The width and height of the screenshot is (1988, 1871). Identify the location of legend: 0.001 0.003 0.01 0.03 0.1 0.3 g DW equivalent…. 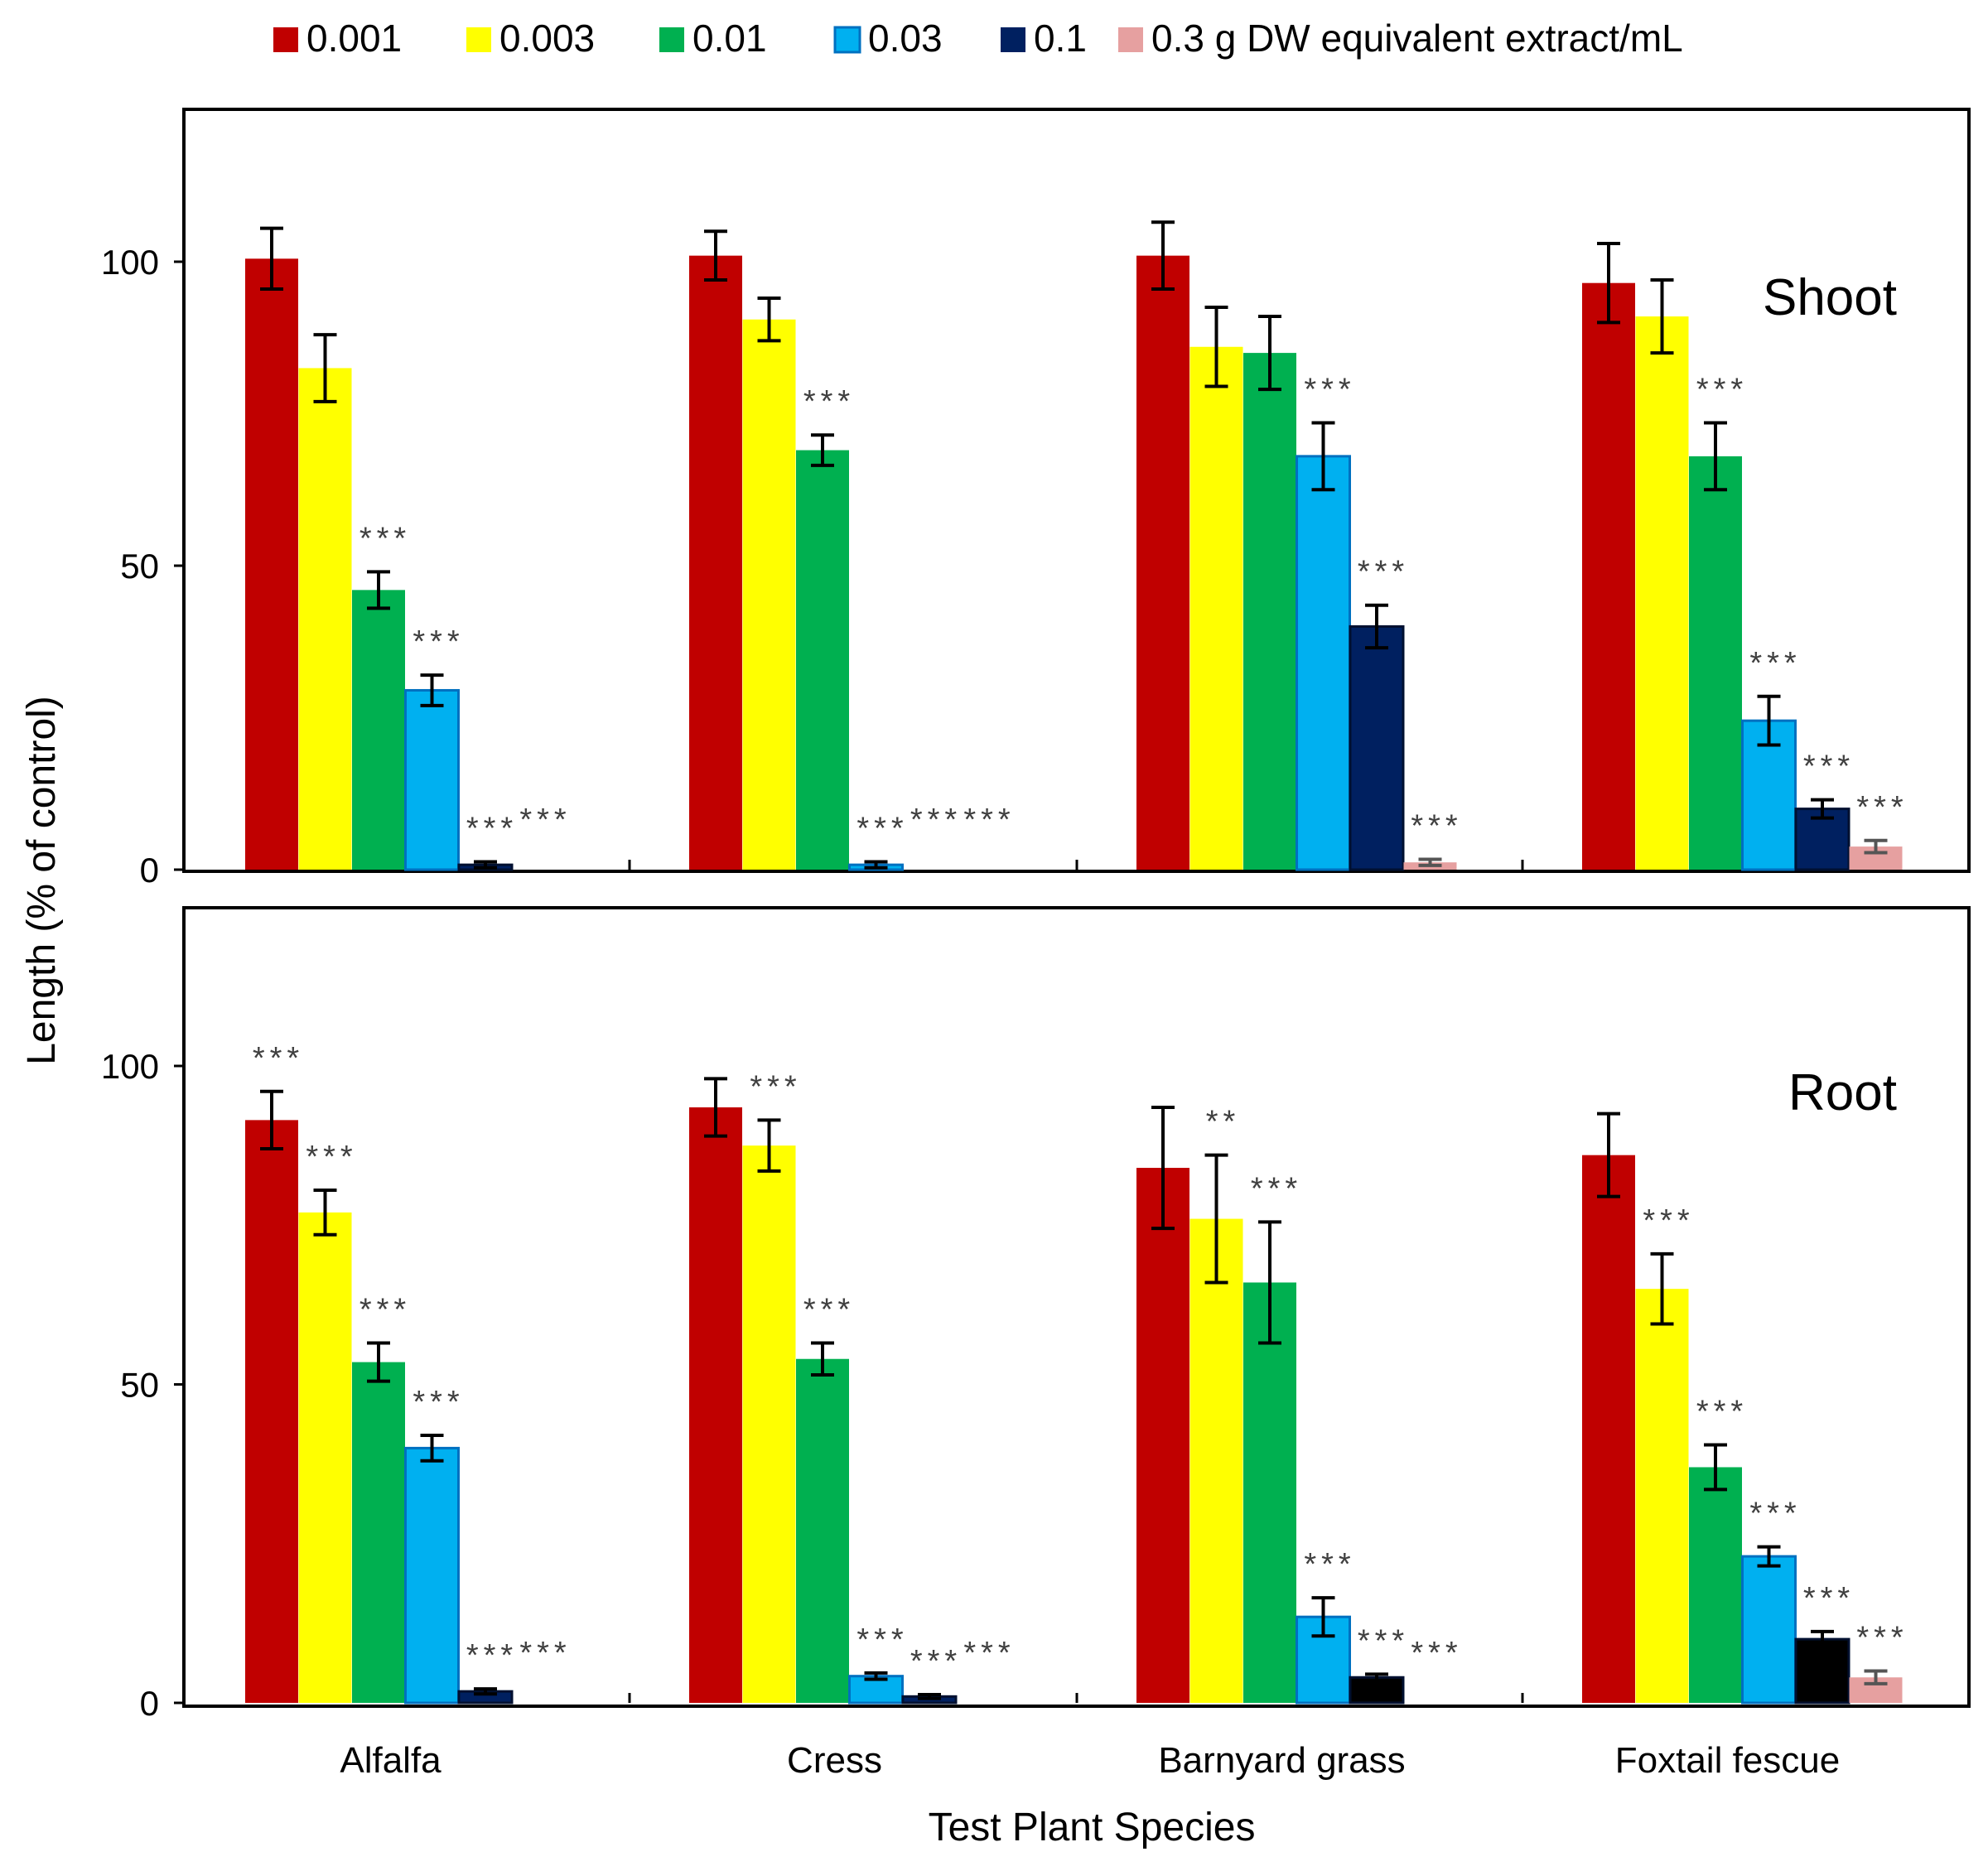
(978, 38).